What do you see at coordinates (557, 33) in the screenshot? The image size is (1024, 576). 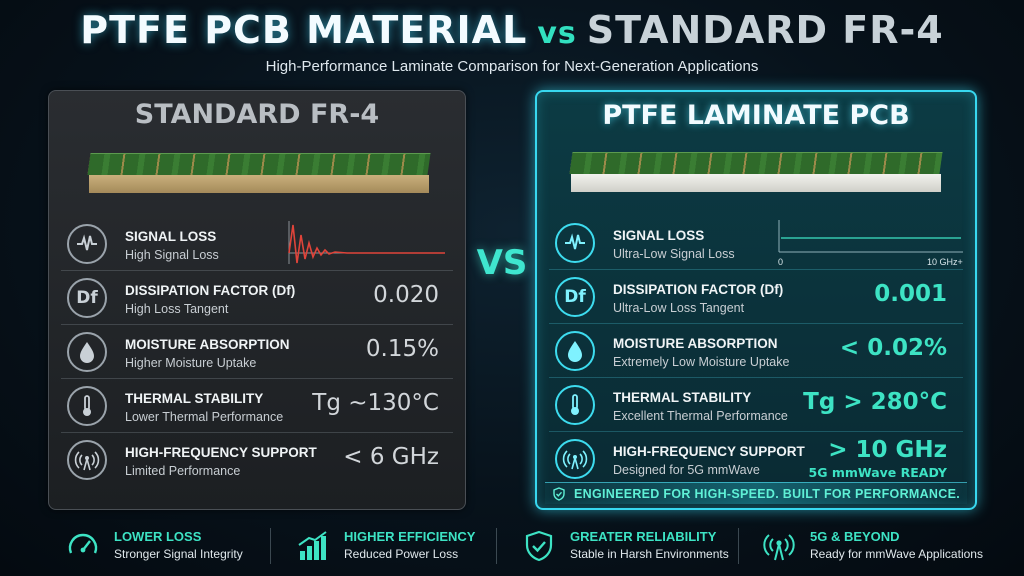 I see `title-vs: vs` at bounding box center [557, 33].